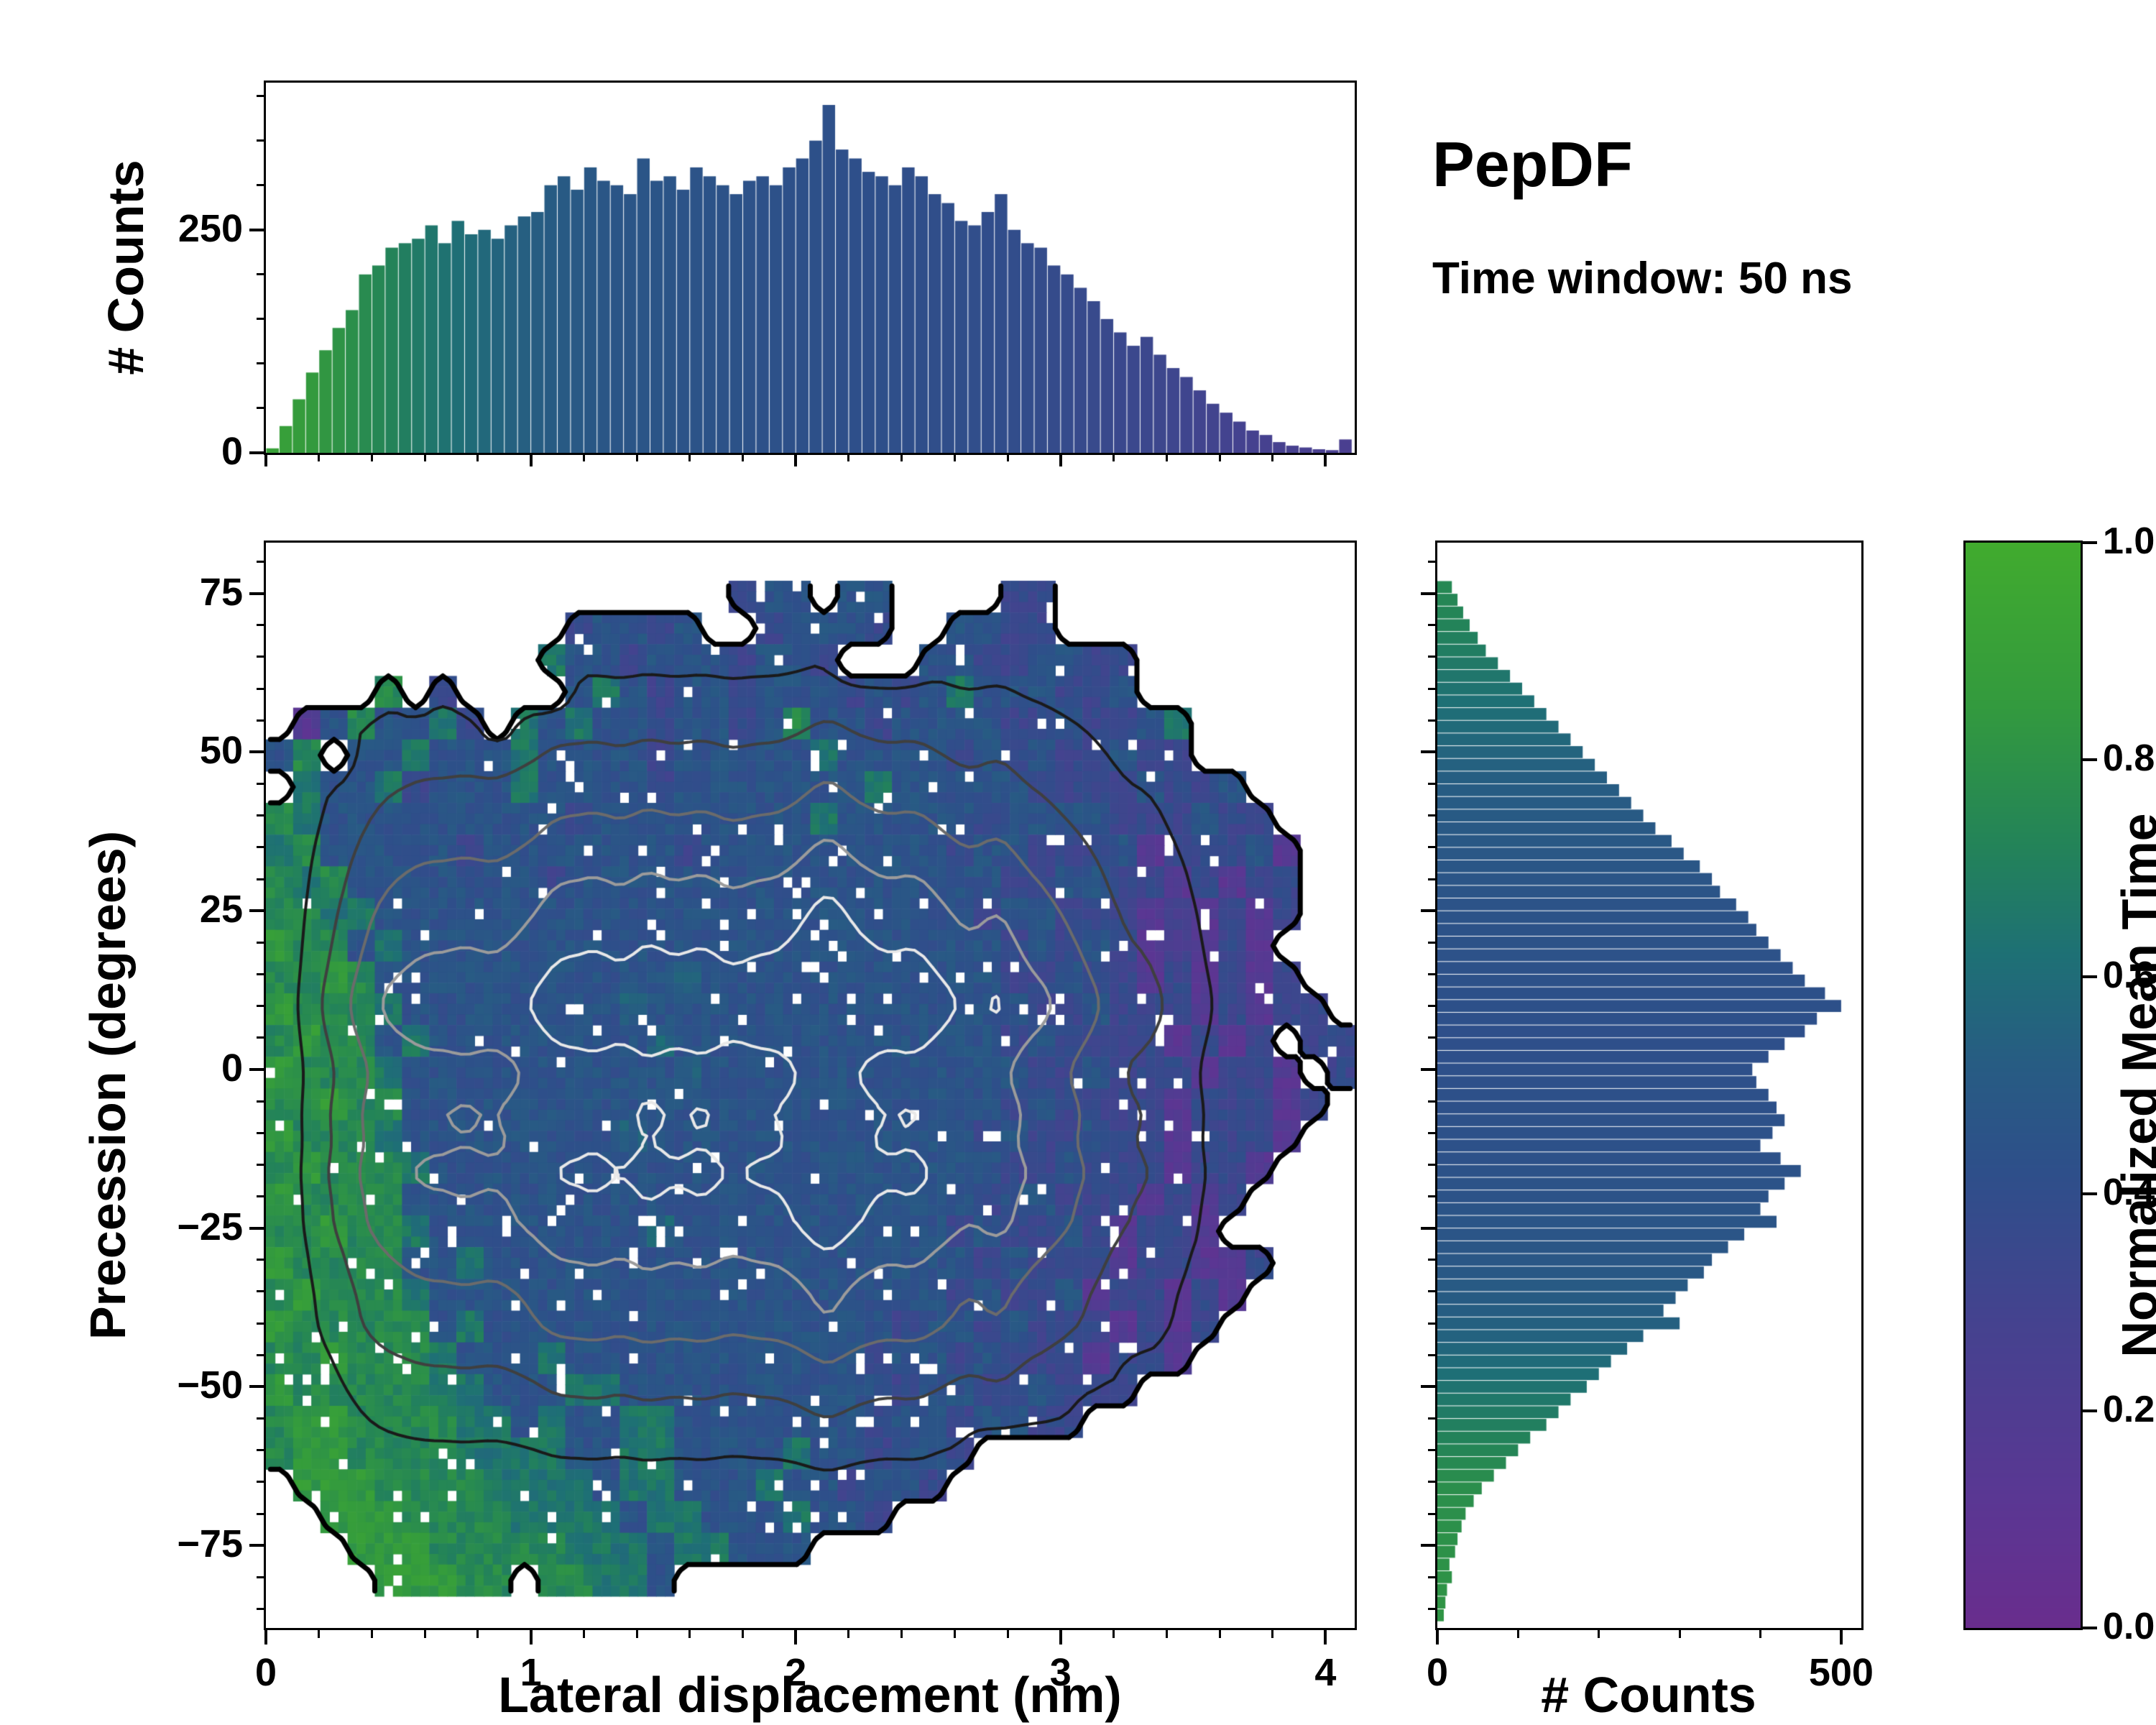 This screenshot has width=2156, height=1725. I want to click on tick-label: 75, so click(221, 592).